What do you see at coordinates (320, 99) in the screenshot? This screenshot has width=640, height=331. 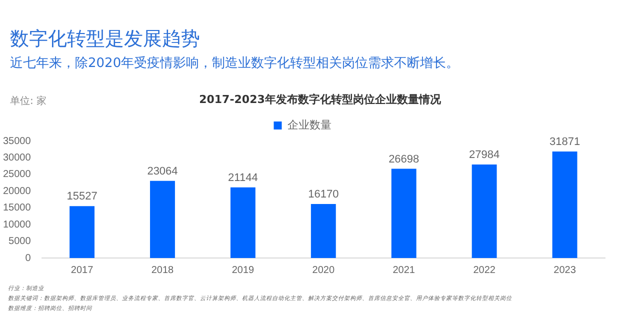 I see `text: 2017-2023年发布数字化转型岗位企业数量情况` at bounding box center [320, 99].